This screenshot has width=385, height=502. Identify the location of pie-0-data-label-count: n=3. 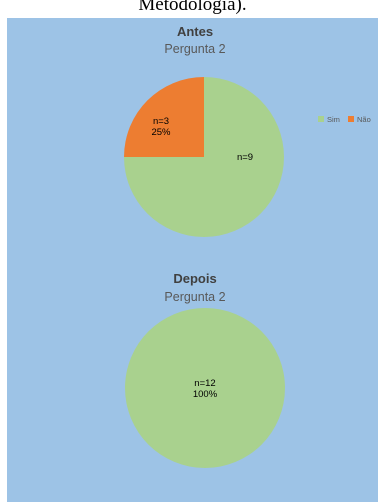
(161, 121).